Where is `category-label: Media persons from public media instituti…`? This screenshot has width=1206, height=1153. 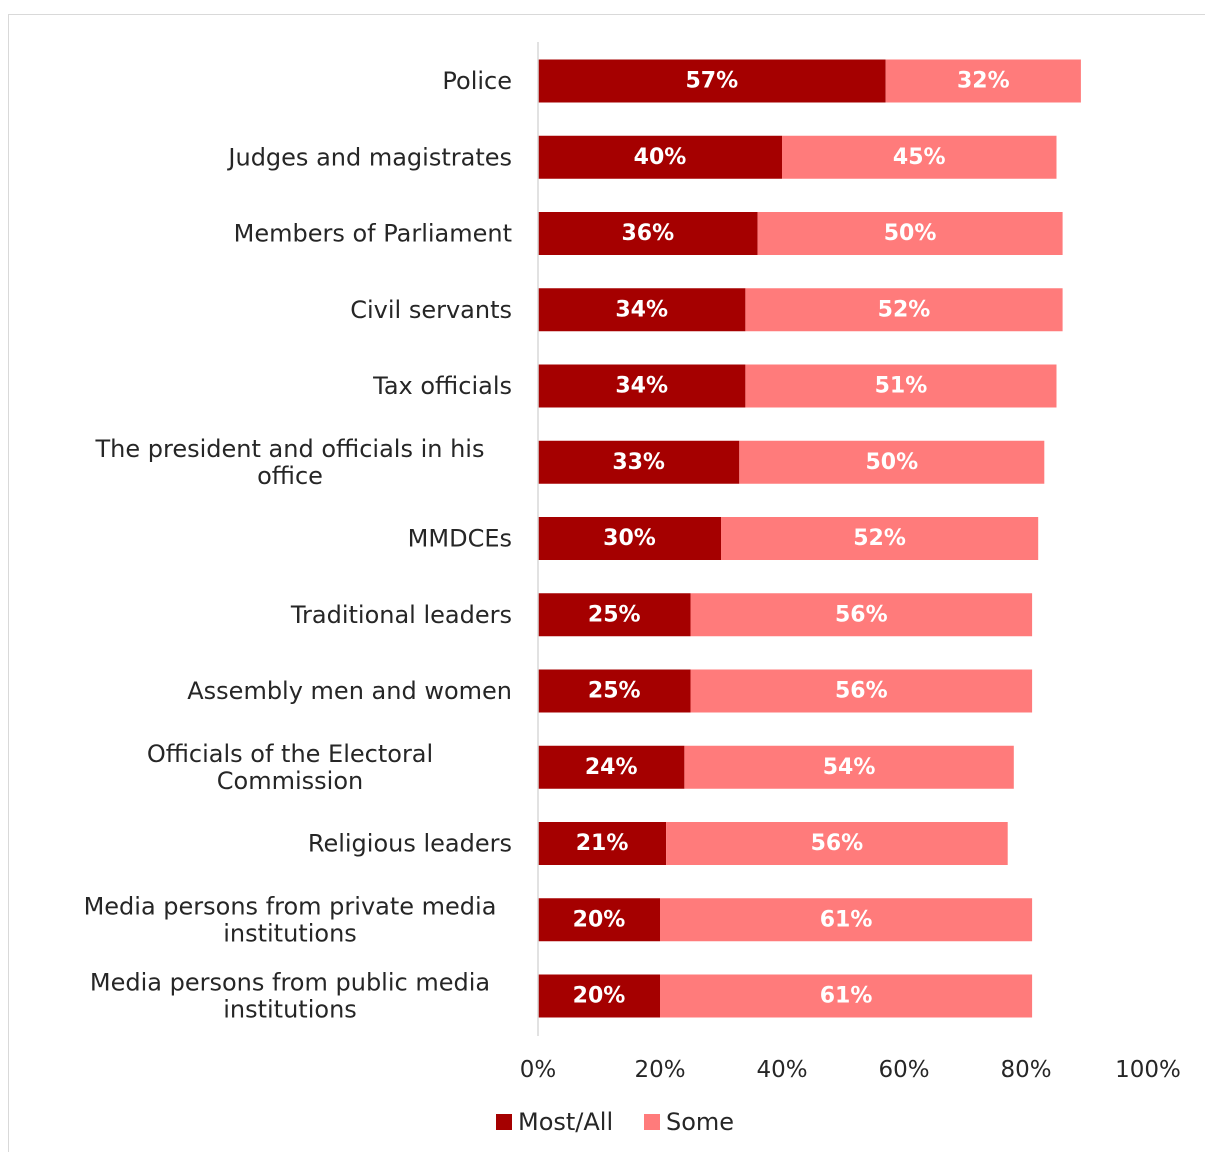
category-label: Media persons from public media instituti… is located at coordinates (290, 996).